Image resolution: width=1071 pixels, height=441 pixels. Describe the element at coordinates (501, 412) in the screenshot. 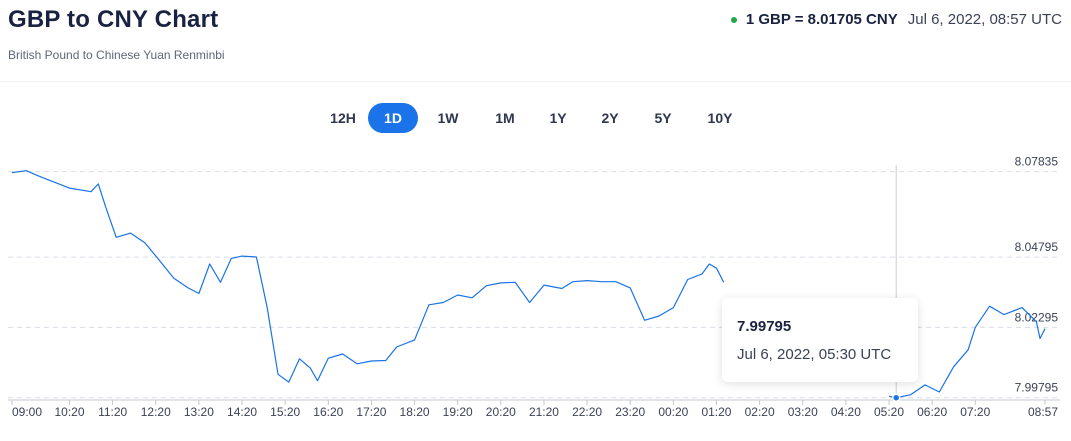

I see `x-tick-label: 20:20` at that location.